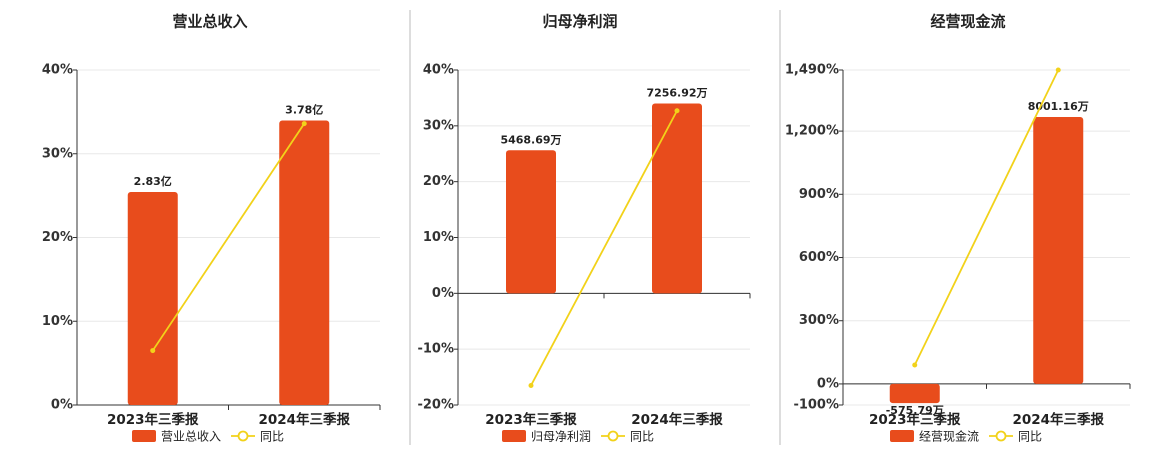 The image size is (1160, 450). What do you see at coordinates (812, 70) in the screenshot?
I see `y-tick-label: 1,490%` at bounding box center [812, 70].